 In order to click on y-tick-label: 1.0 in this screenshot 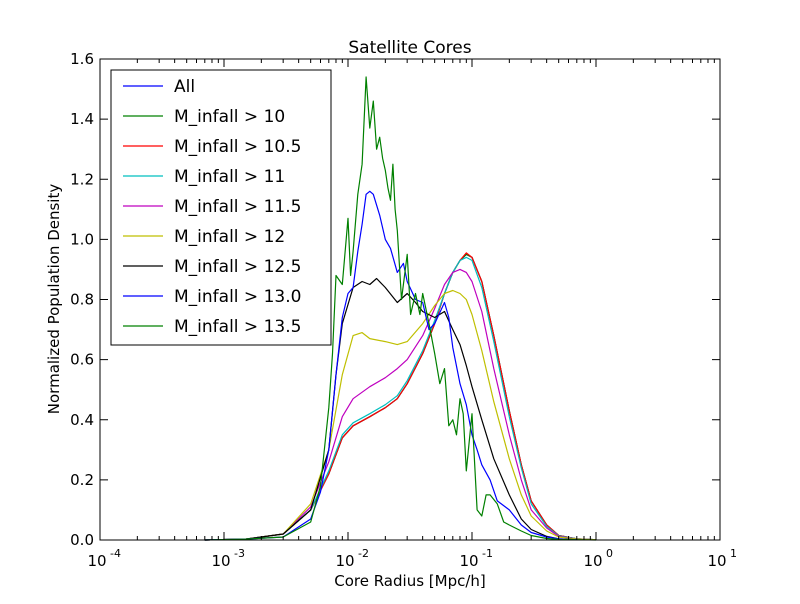, I will do `click(82, 239)`.